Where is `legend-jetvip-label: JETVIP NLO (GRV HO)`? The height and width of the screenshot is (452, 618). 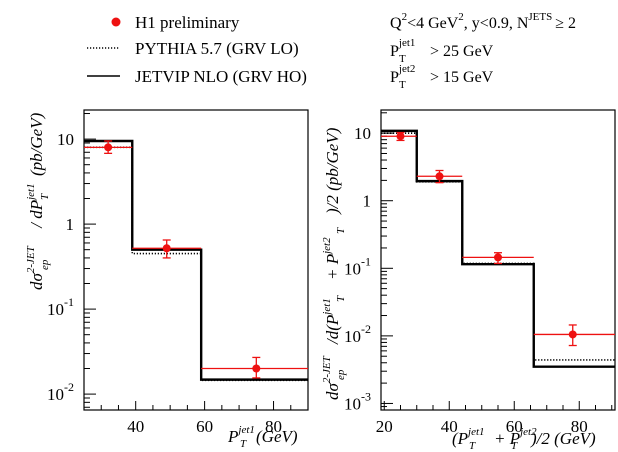 legend-jetvip-label: JETVIP NLO (GRV HO) is located at coordinates (221, 76).